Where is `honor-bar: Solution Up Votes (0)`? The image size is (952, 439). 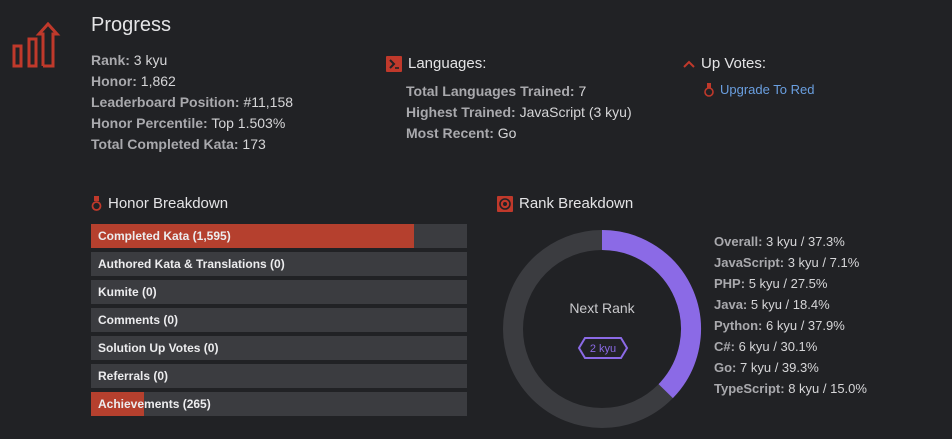
honor-bar: Solution Up Votes (0) is located at coordinates (279, 348).